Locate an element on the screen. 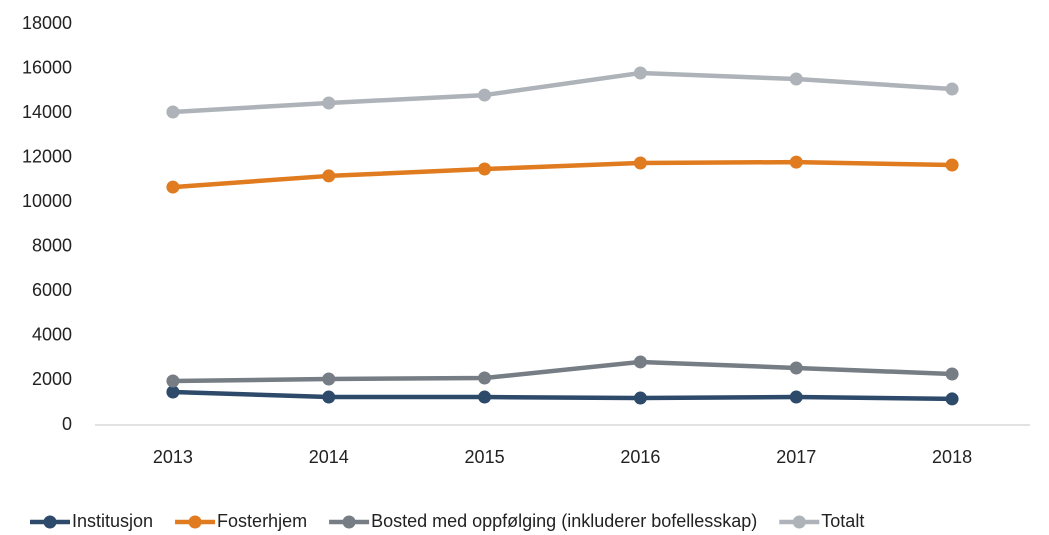  y-tick-label: 10000 is located at coordinates (47, 201).